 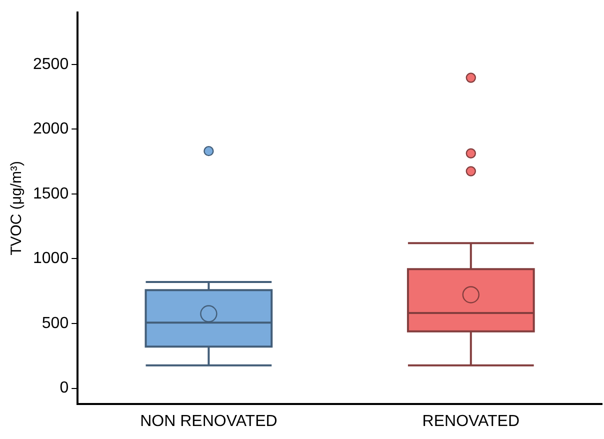 I want to click on y-tick-label: 500, so click(x=55, y=323).